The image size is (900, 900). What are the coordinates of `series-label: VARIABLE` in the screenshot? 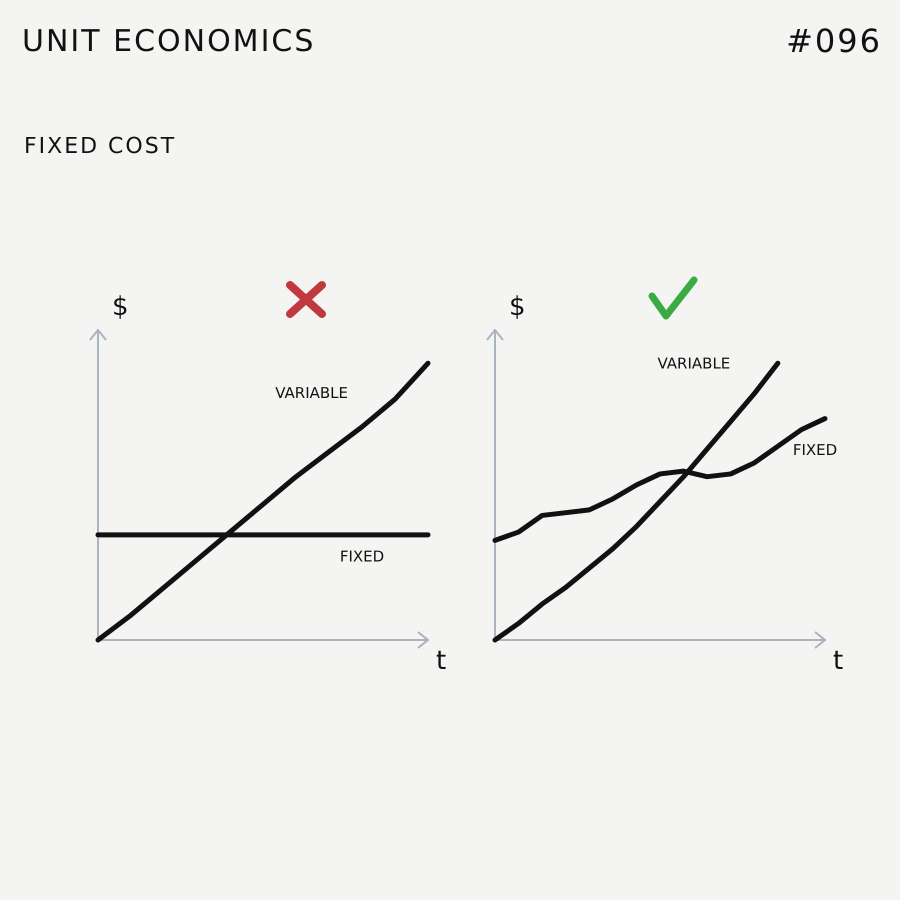 It's located at (311, 393).